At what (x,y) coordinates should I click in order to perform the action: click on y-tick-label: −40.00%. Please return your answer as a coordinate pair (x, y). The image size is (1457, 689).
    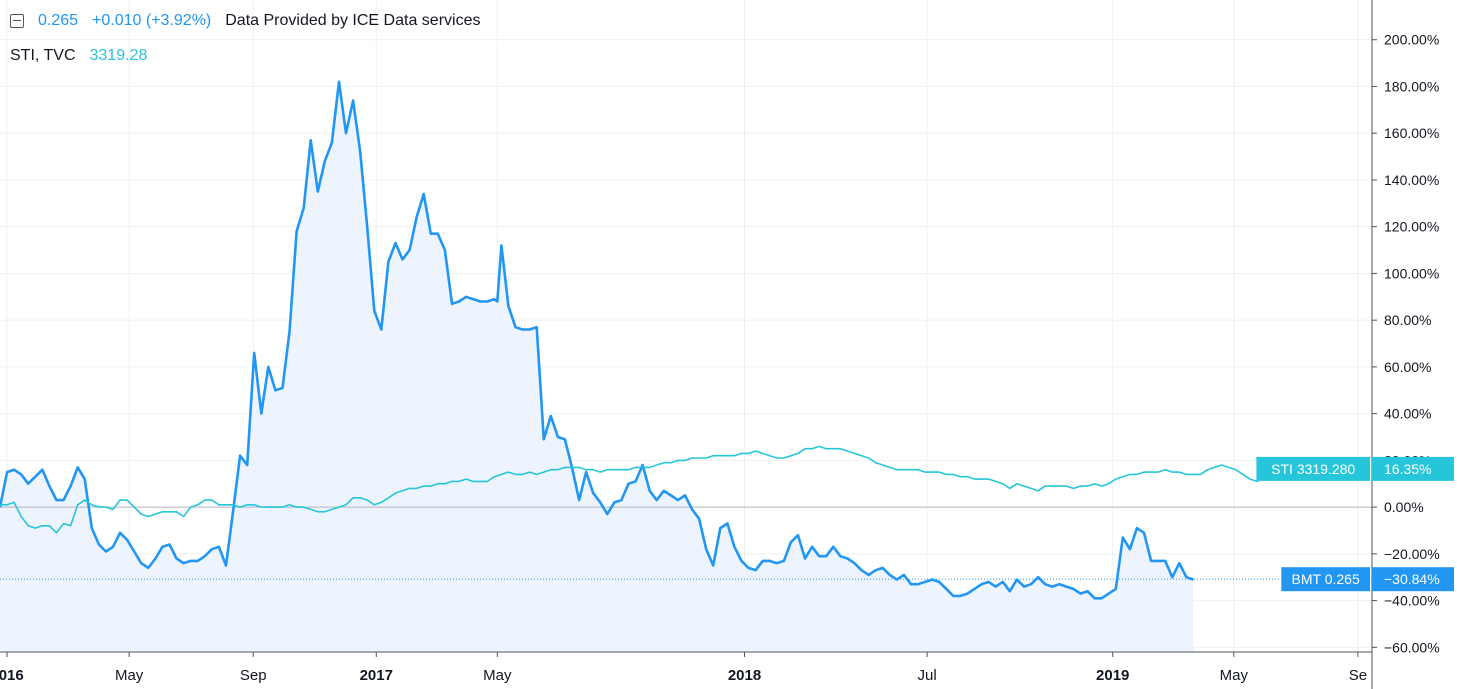
    Looking at the image, I should click on (1412, 601).